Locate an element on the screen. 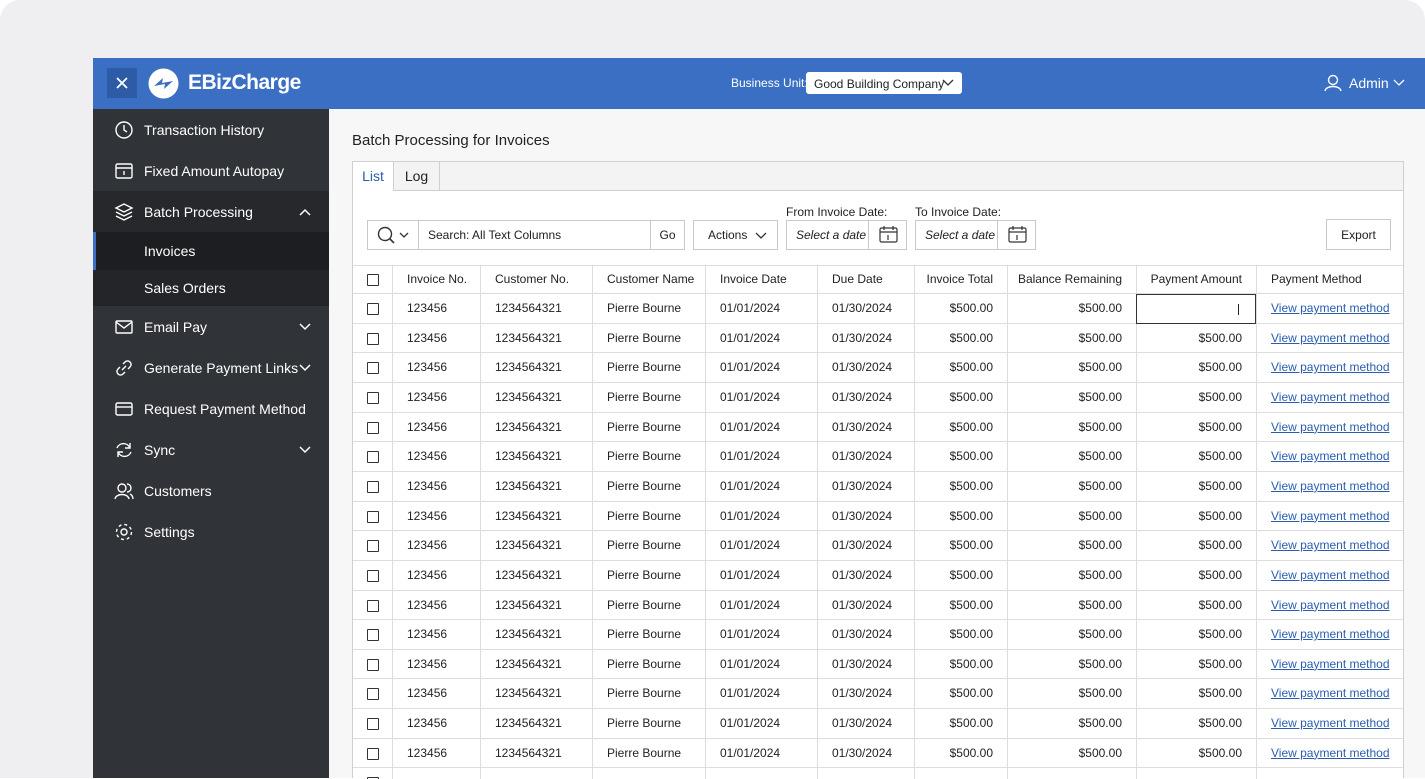  business-unit-select: Good Building Company is located at coordinates (884, 83).